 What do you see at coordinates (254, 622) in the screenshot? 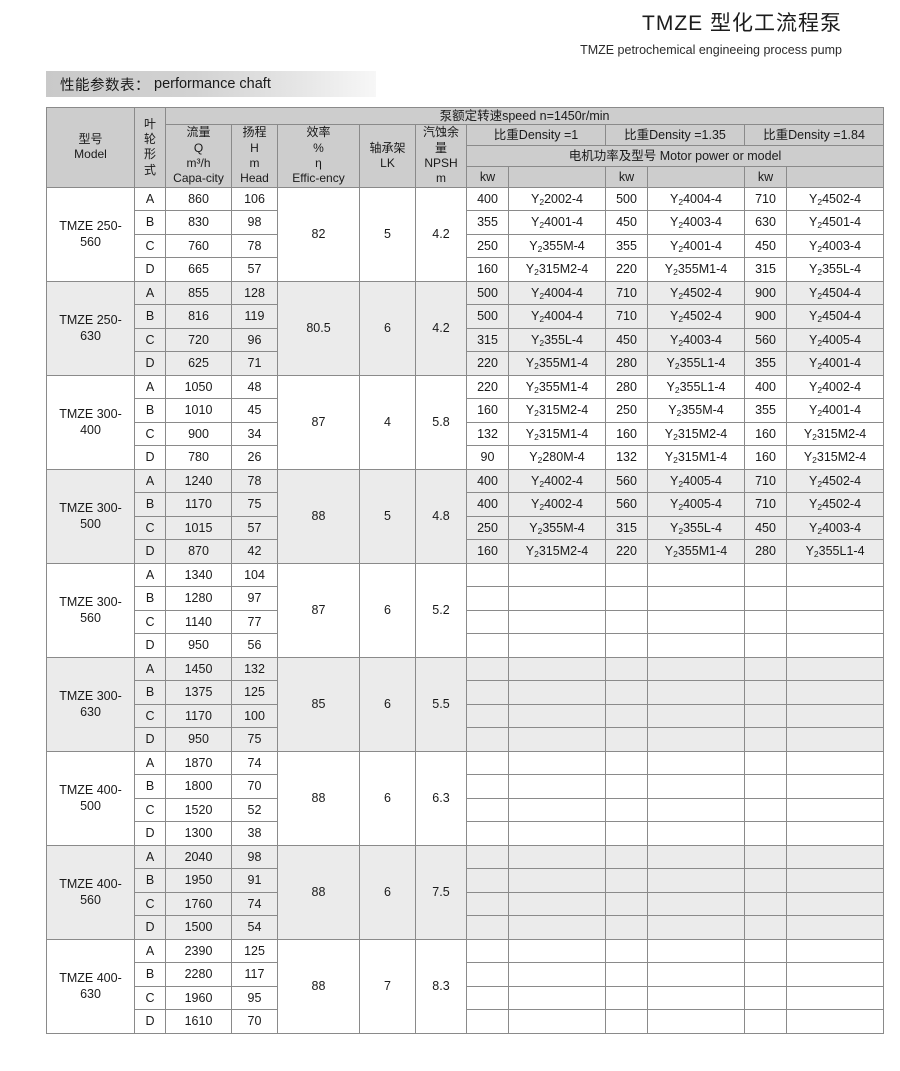
I see `cell-head: 77` at bounding box center [254, 622].